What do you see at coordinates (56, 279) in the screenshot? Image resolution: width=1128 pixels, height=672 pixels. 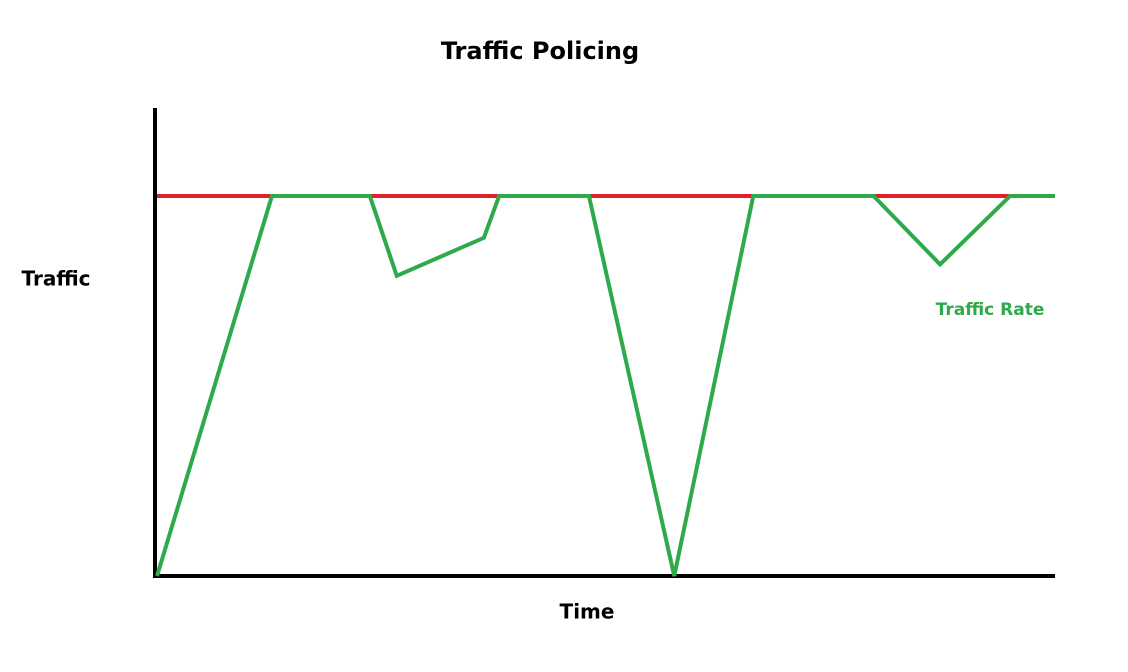 I see `y-axis-label: Traffic` at bounding box center [56, 279].